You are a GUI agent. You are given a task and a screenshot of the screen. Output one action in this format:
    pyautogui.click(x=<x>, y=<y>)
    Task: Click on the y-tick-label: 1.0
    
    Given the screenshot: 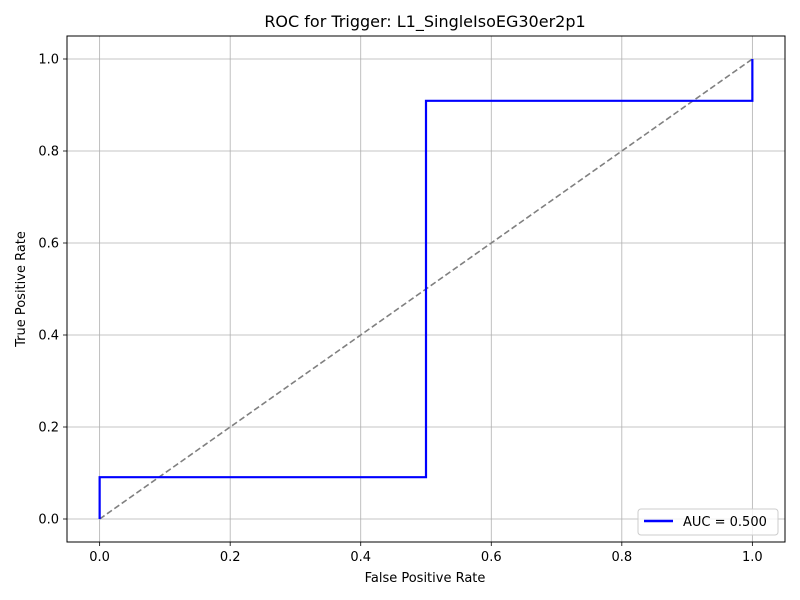 What is the action you would take?
    pyautogui.click(x=48, y=60)
    